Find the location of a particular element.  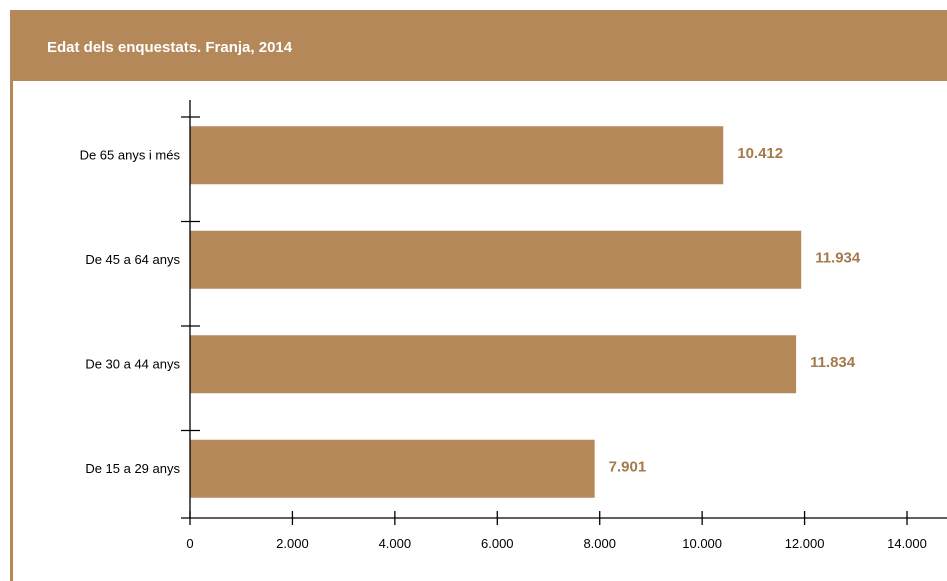

x-tick-label: 12.000 is located at coordinates (805, 543).